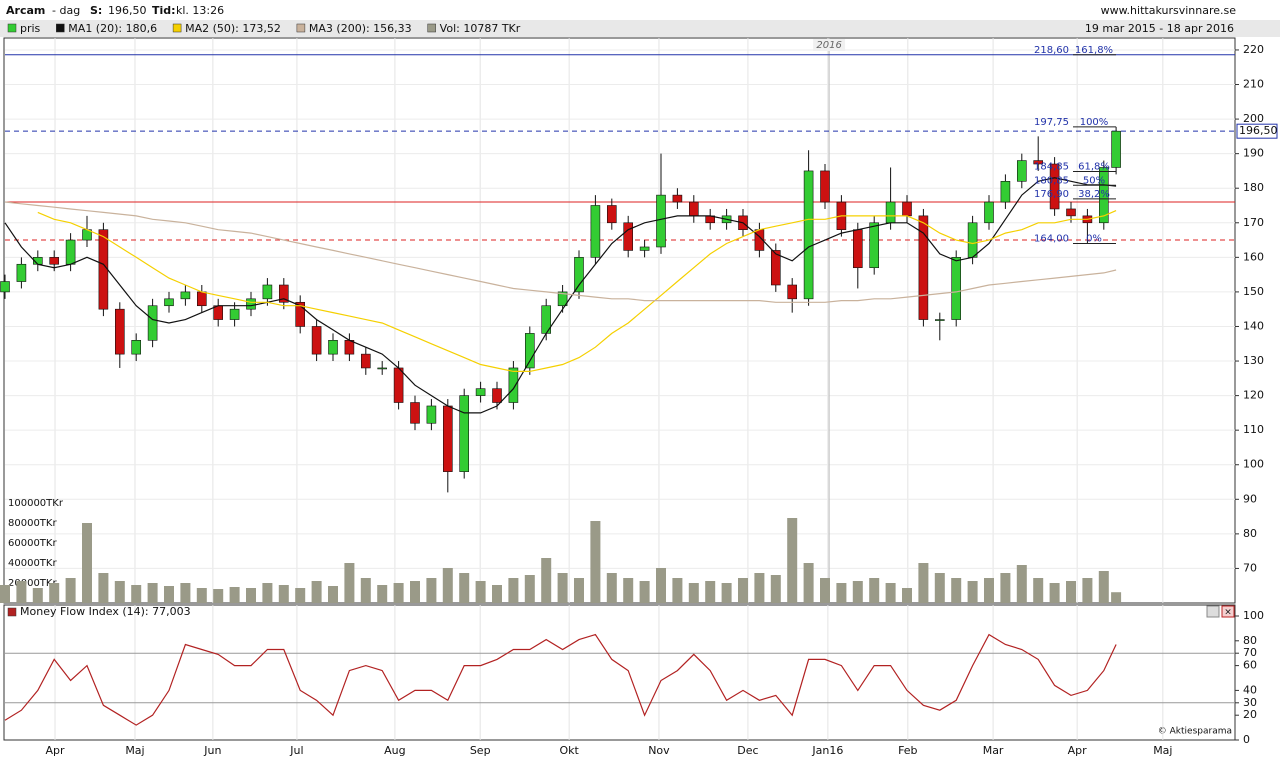 The width and height of the screenshot is (1280, 763). What do you see at coordinates (32, 543) in the screenshot?
I see `y-tick-label: 60000TKr` at bounding box center [32, 543].